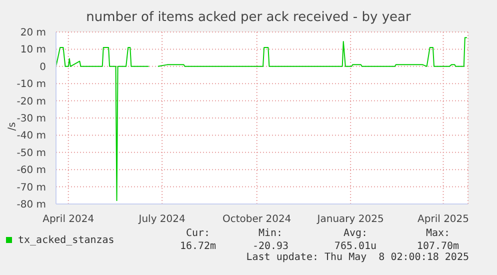  I want to click on y-tick-label: 20 m, so click(33, 33).